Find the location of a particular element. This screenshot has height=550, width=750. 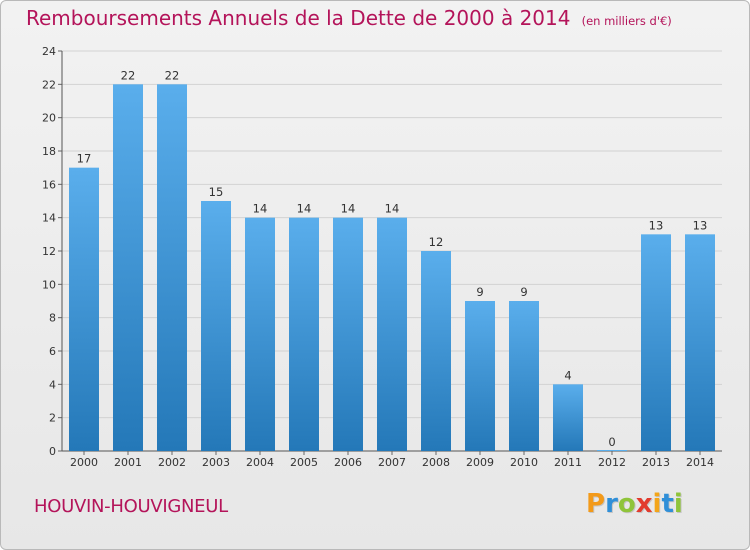

x-tick-label: 2003 is located at coordinates (216, 462).